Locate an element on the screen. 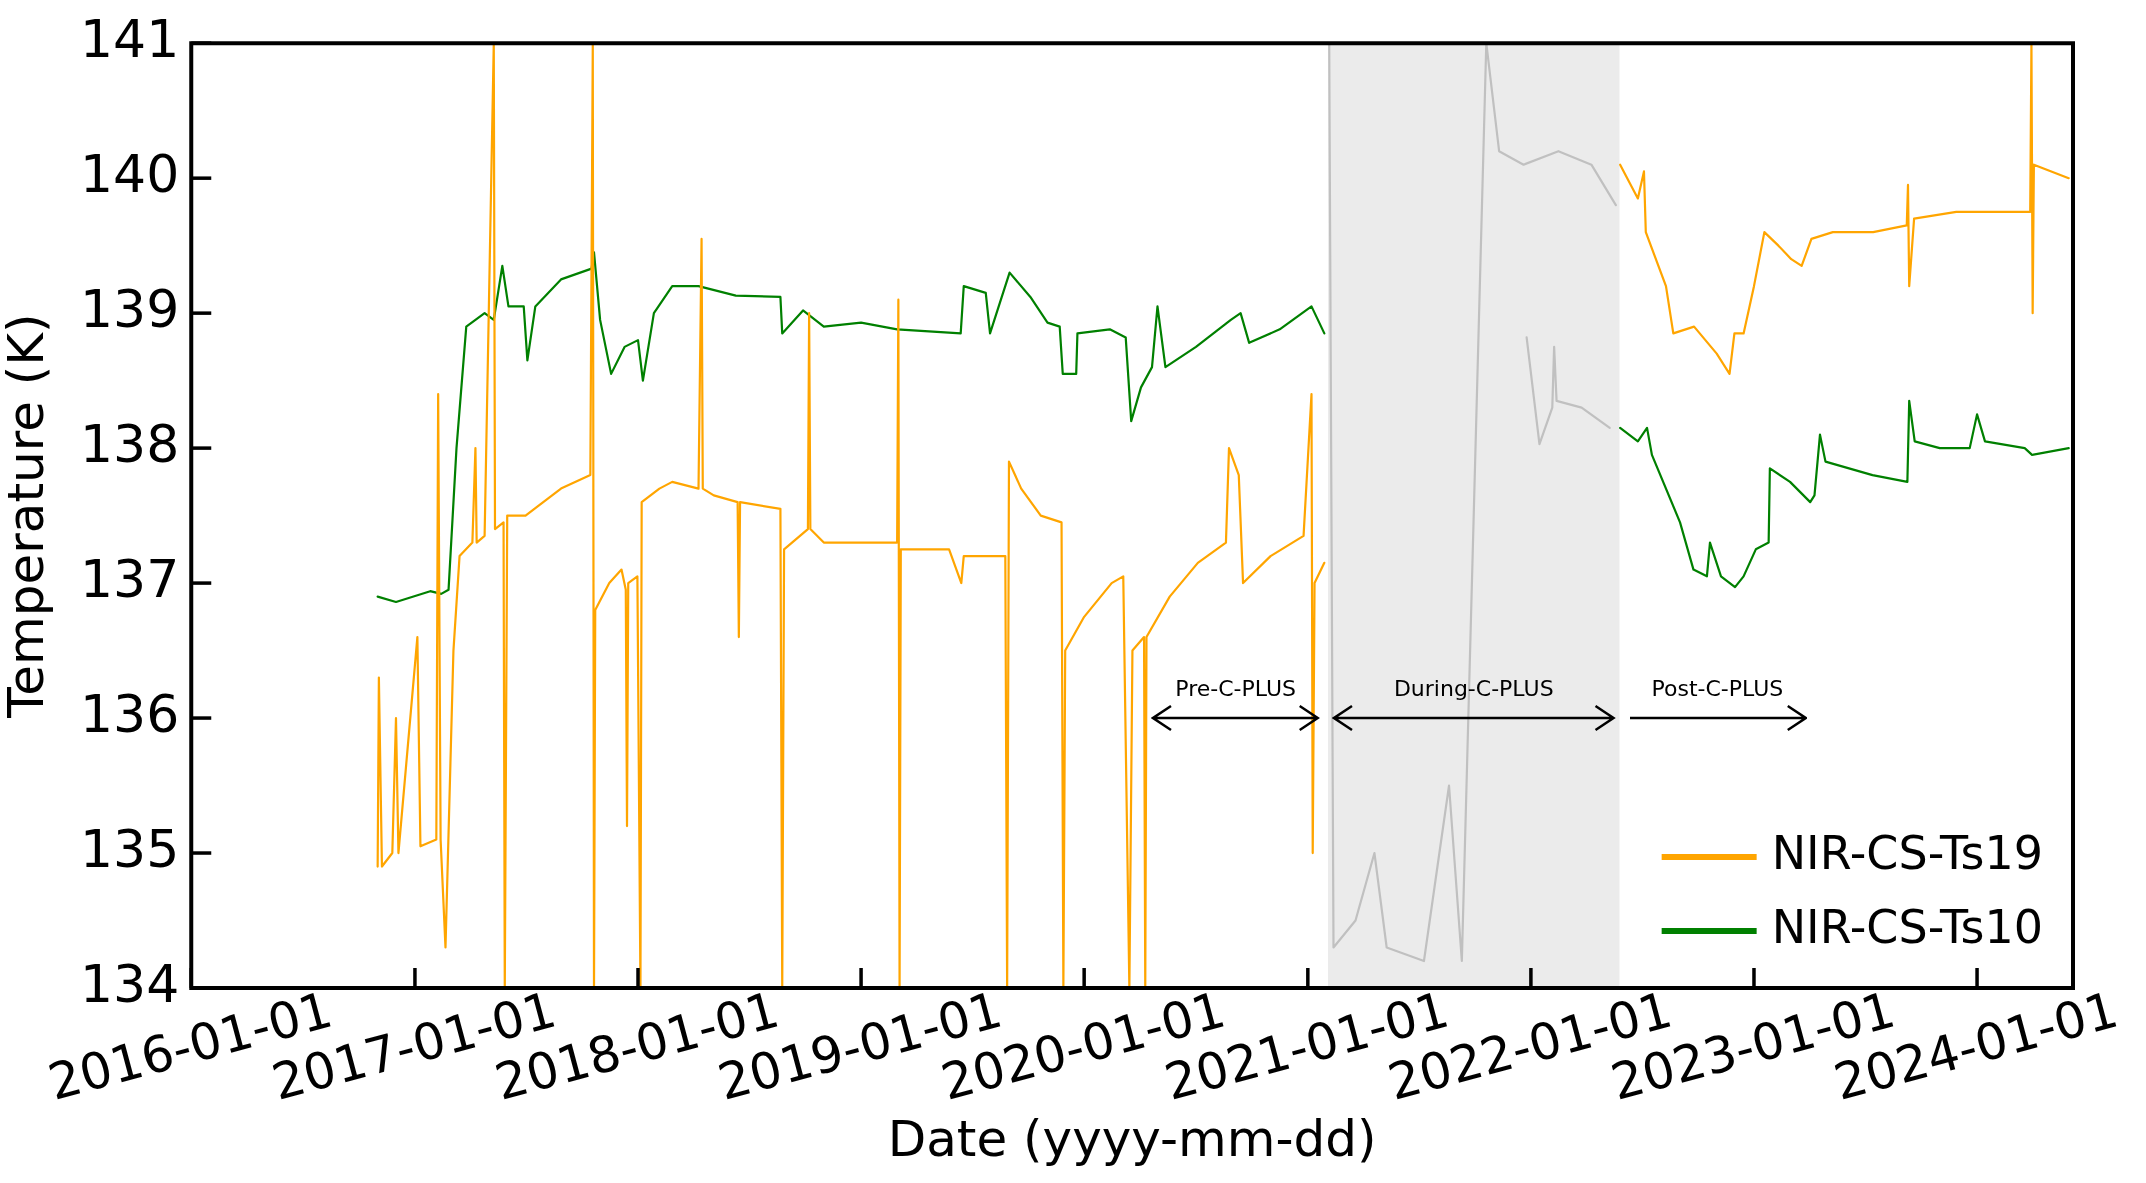 This screenshot has width=2146, height=1183. y-tick-label: 136 is located at coordinates (129, 713).